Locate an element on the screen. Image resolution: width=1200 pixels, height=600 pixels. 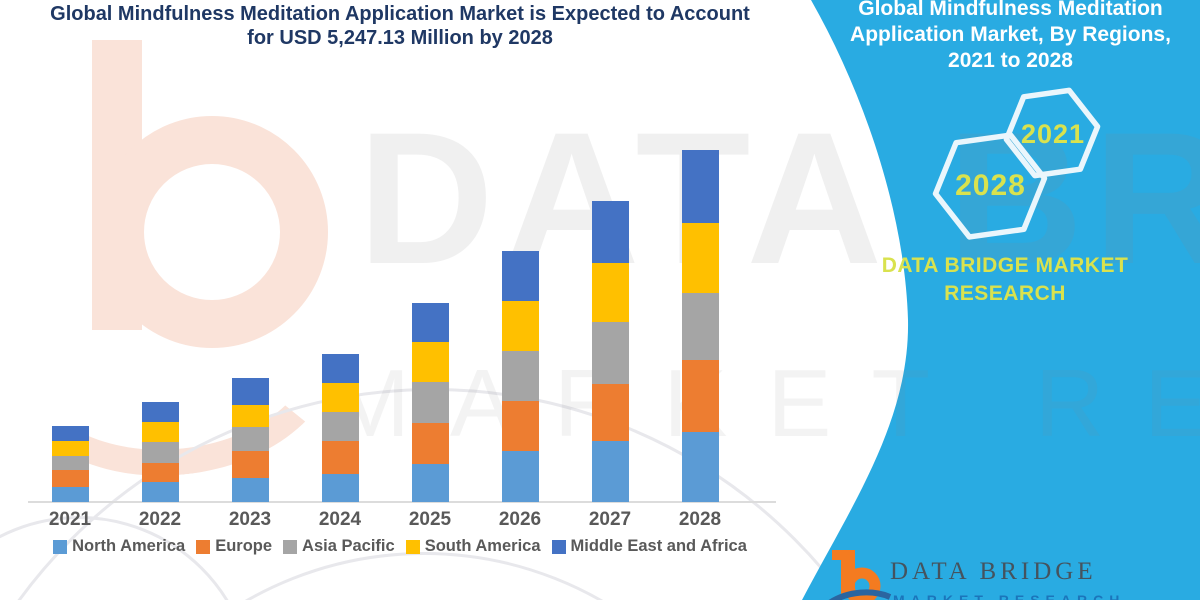
bar-2024 is located at coordinates (340, 428).